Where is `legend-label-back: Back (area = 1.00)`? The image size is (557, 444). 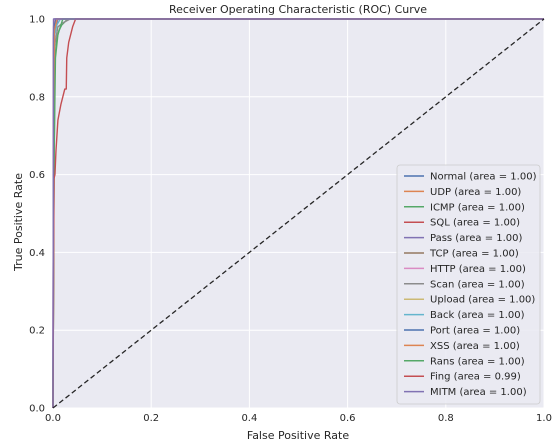
legend-label-back: Back (area = 1.00) is located at coordinates (477, 315).